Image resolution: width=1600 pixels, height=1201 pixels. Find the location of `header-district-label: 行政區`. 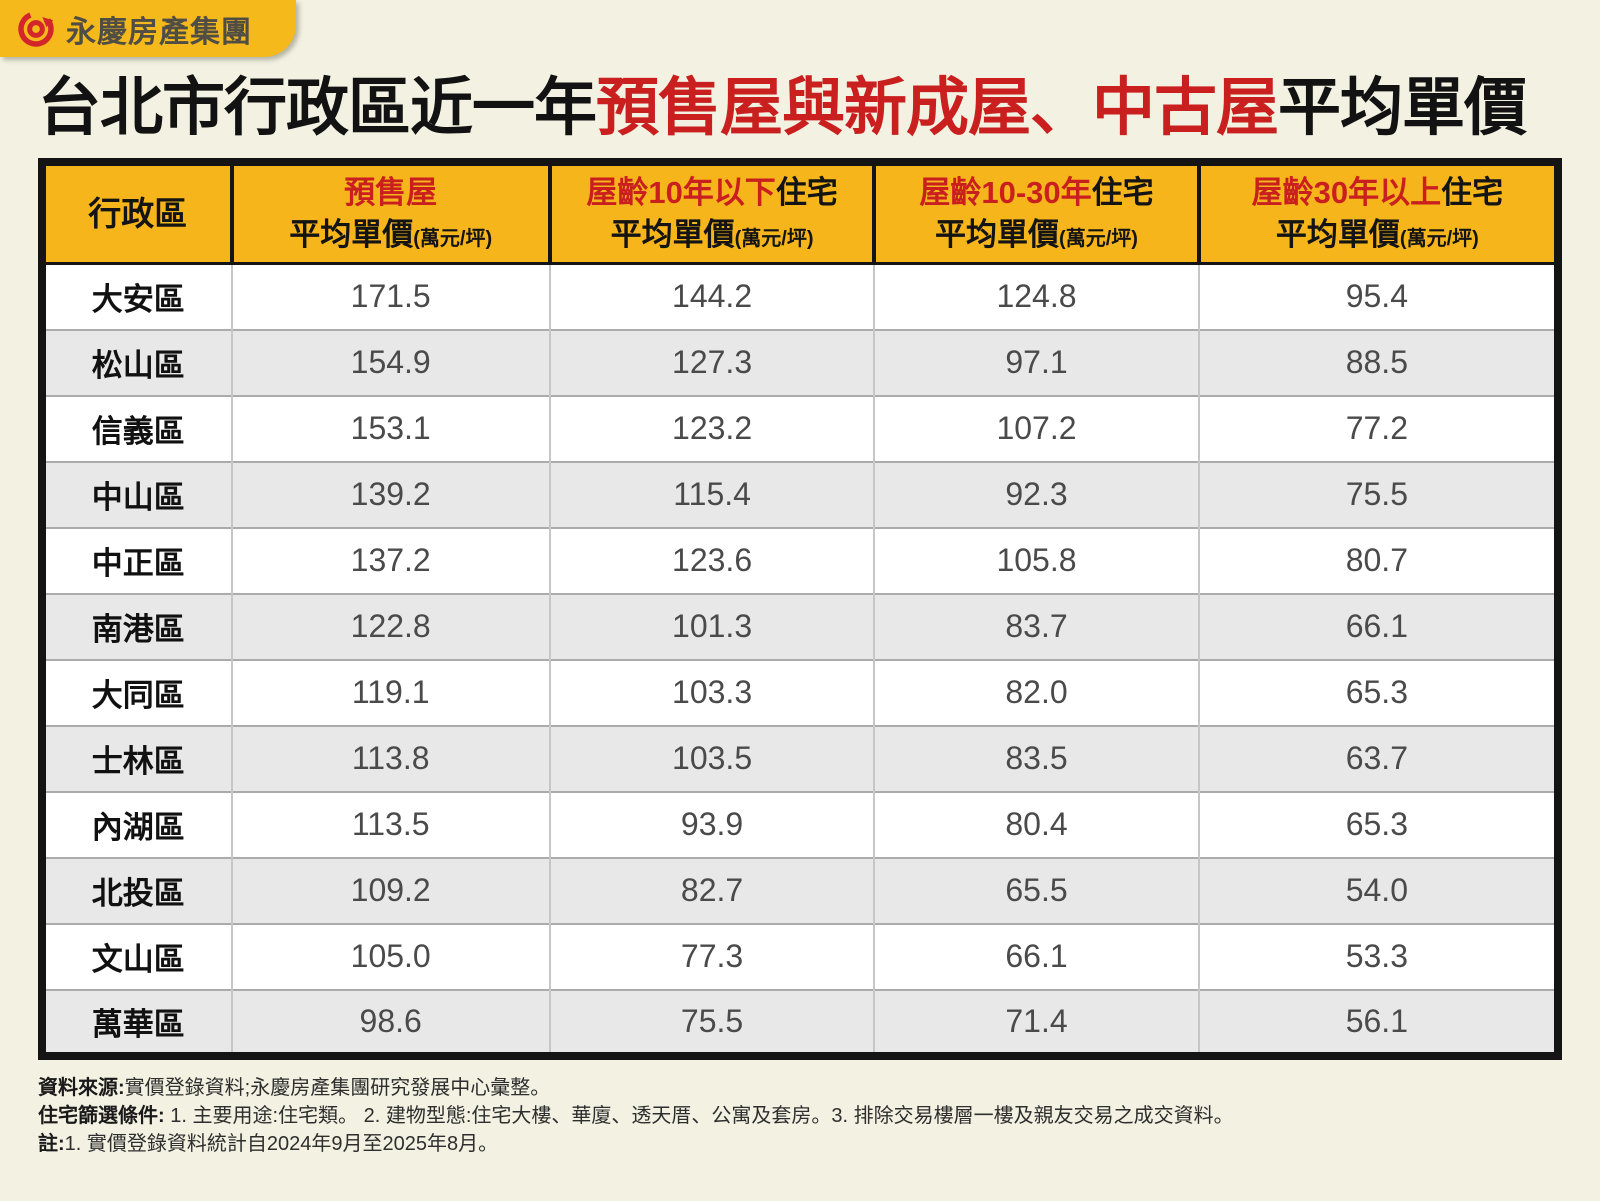

header-district-label: 行政區 is located at coordinates (138, 213).